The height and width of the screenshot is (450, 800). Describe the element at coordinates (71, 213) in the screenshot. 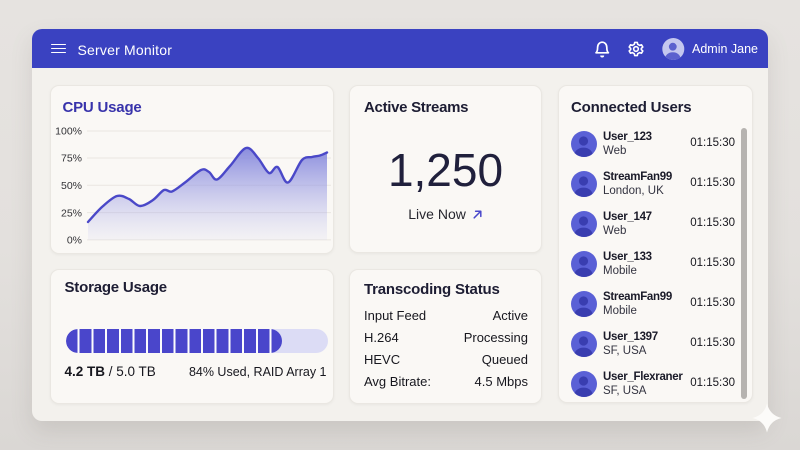

I see `svg-text: 25%` at that location.